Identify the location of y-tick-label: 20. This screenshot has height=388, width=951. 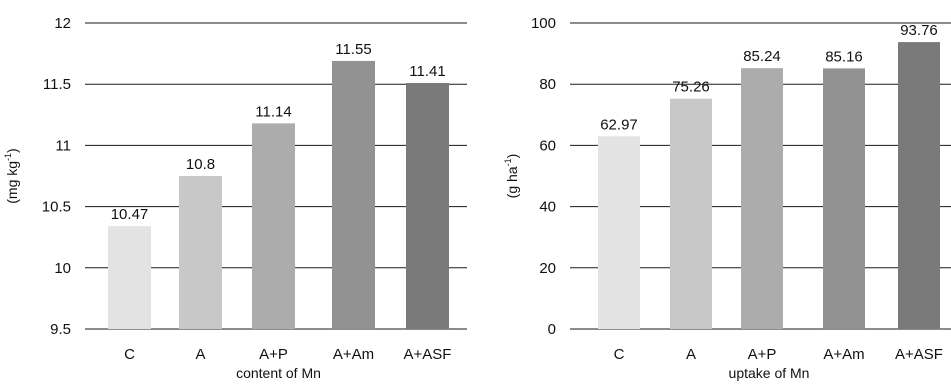
(547, 268).